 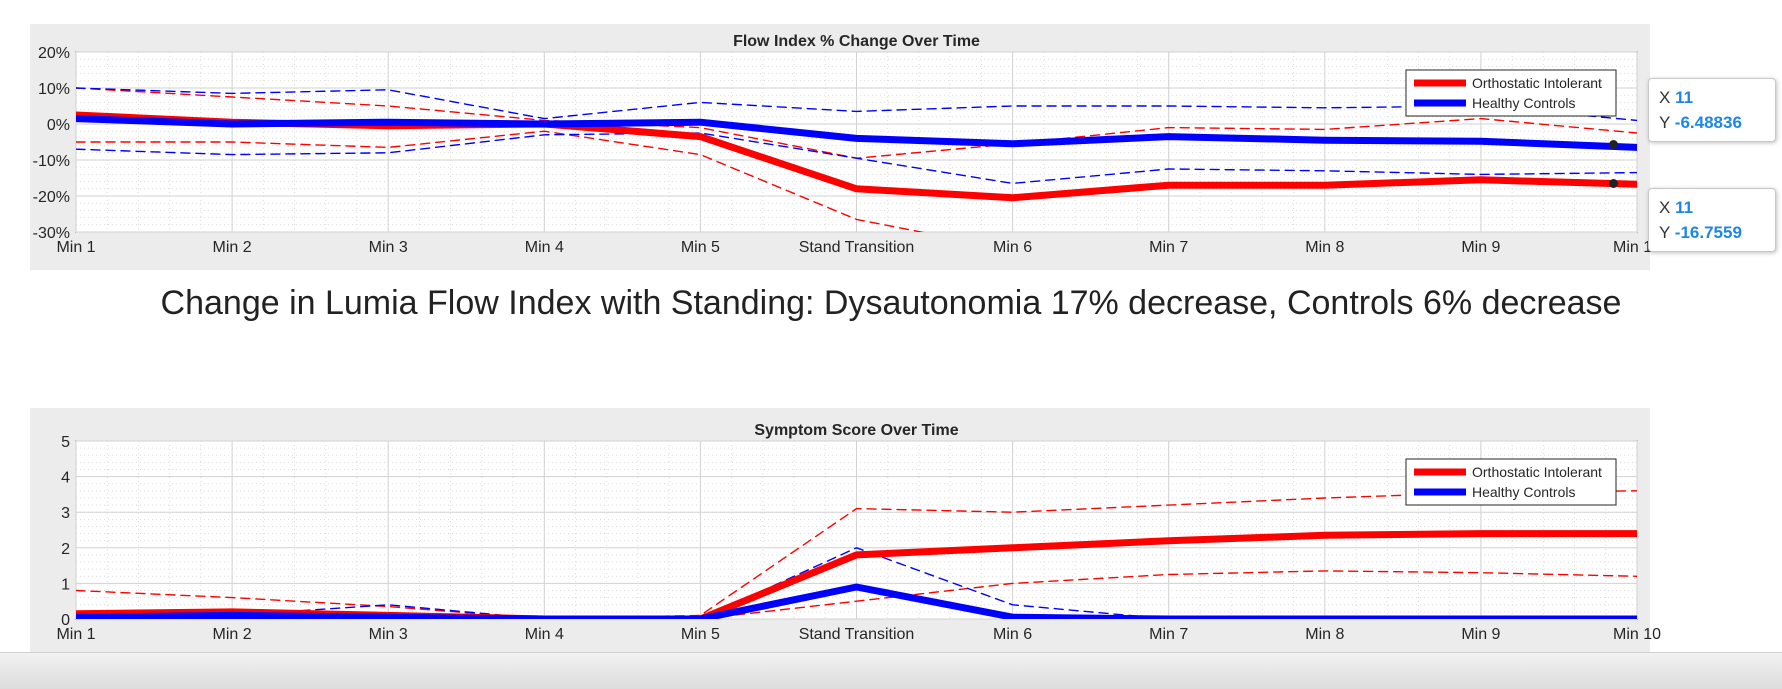 What do you see at coordinates (65, 549) in the screenshot?
I see `symptom-chart-ytick-label: 2` at bounding box center [65, 549].